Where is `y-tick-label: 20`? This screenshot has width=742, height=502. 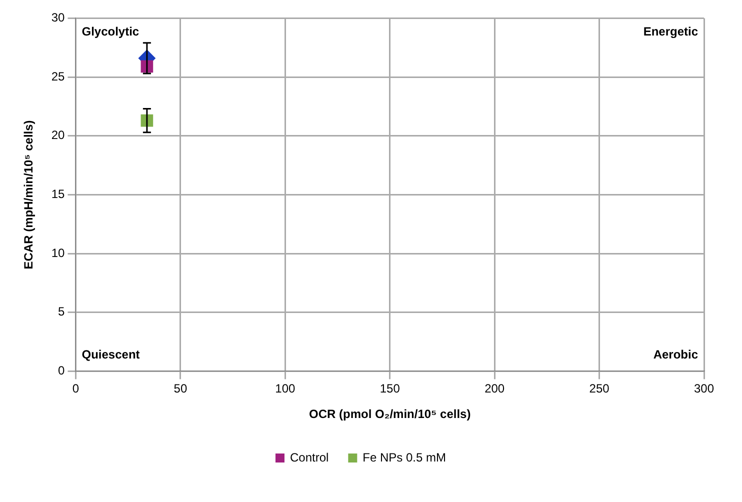 y-tick-label: 20 is located at coordinates (58, 135).